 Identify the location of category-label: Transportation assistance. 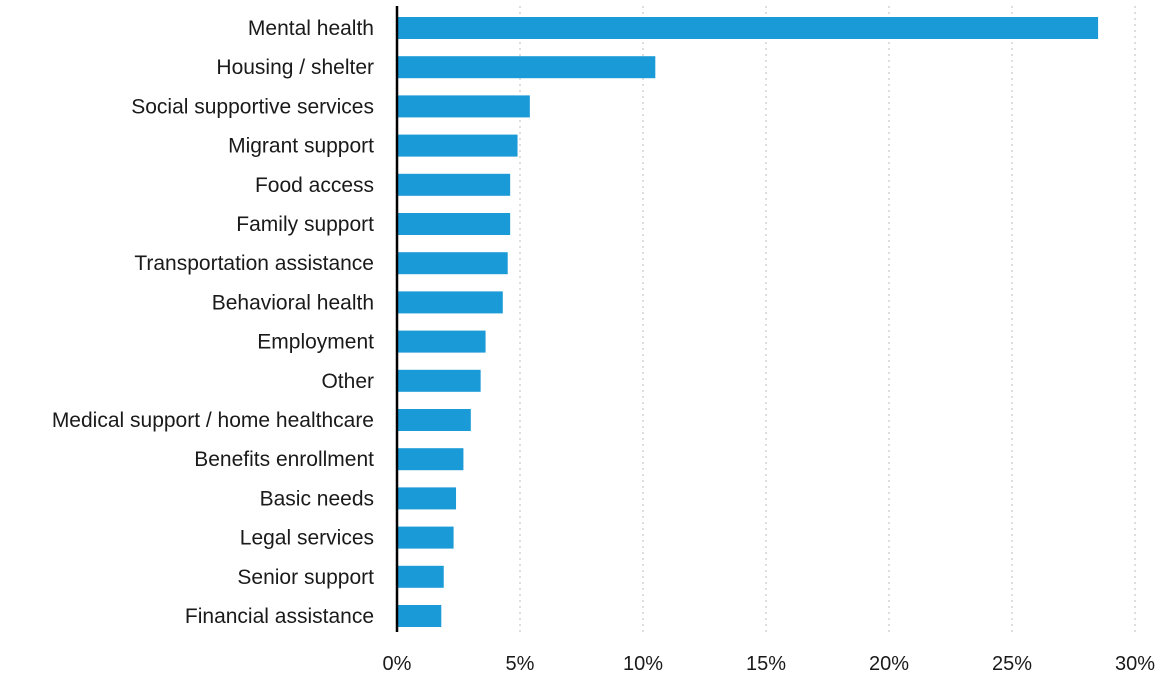
(254, 263).